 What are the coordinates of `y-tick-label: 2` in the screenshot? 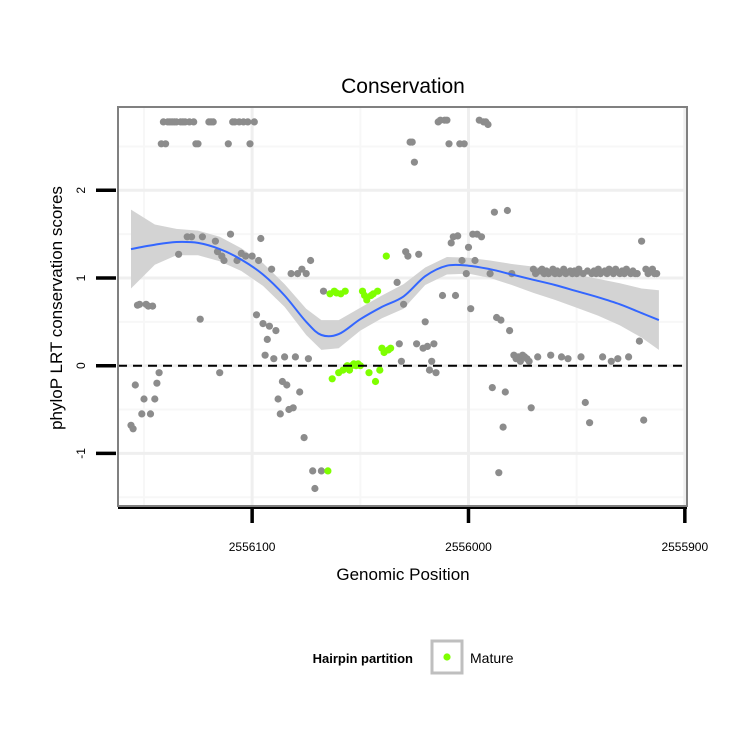 It's located at (81, 190).